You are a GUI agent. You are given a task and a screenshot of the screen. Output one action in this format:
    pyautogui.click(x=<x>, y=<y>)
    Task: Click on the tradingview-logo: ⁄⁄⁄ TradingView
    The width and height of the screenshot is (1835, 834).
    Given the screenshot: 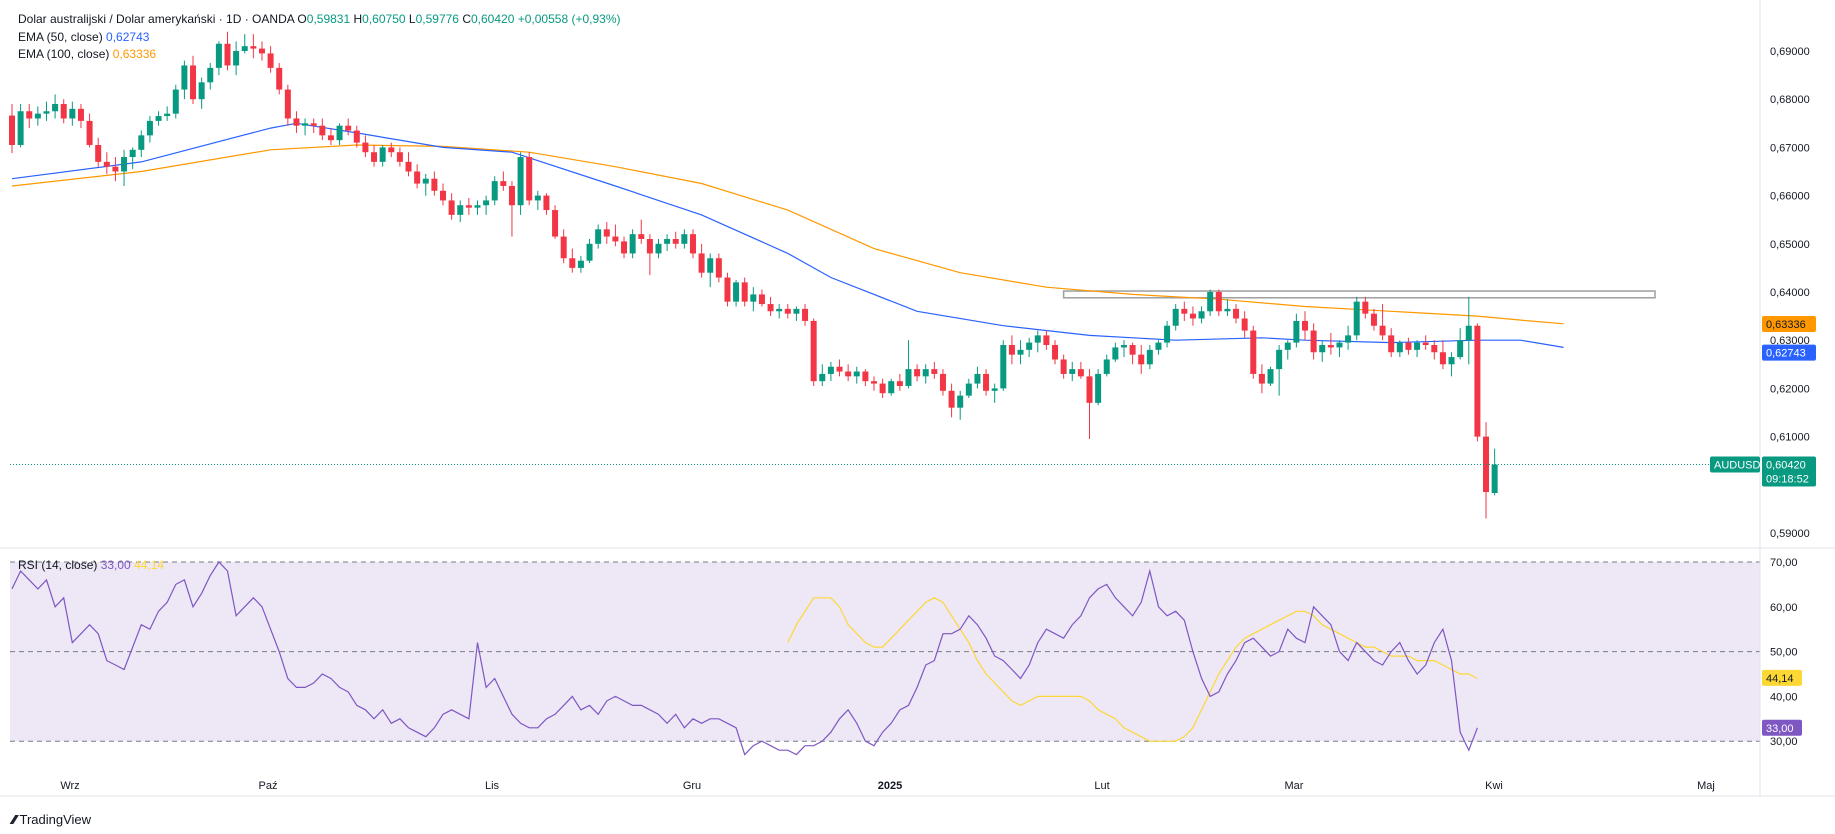 What is the action you would take?
    pyautogui.click(x=52, y=819)
    